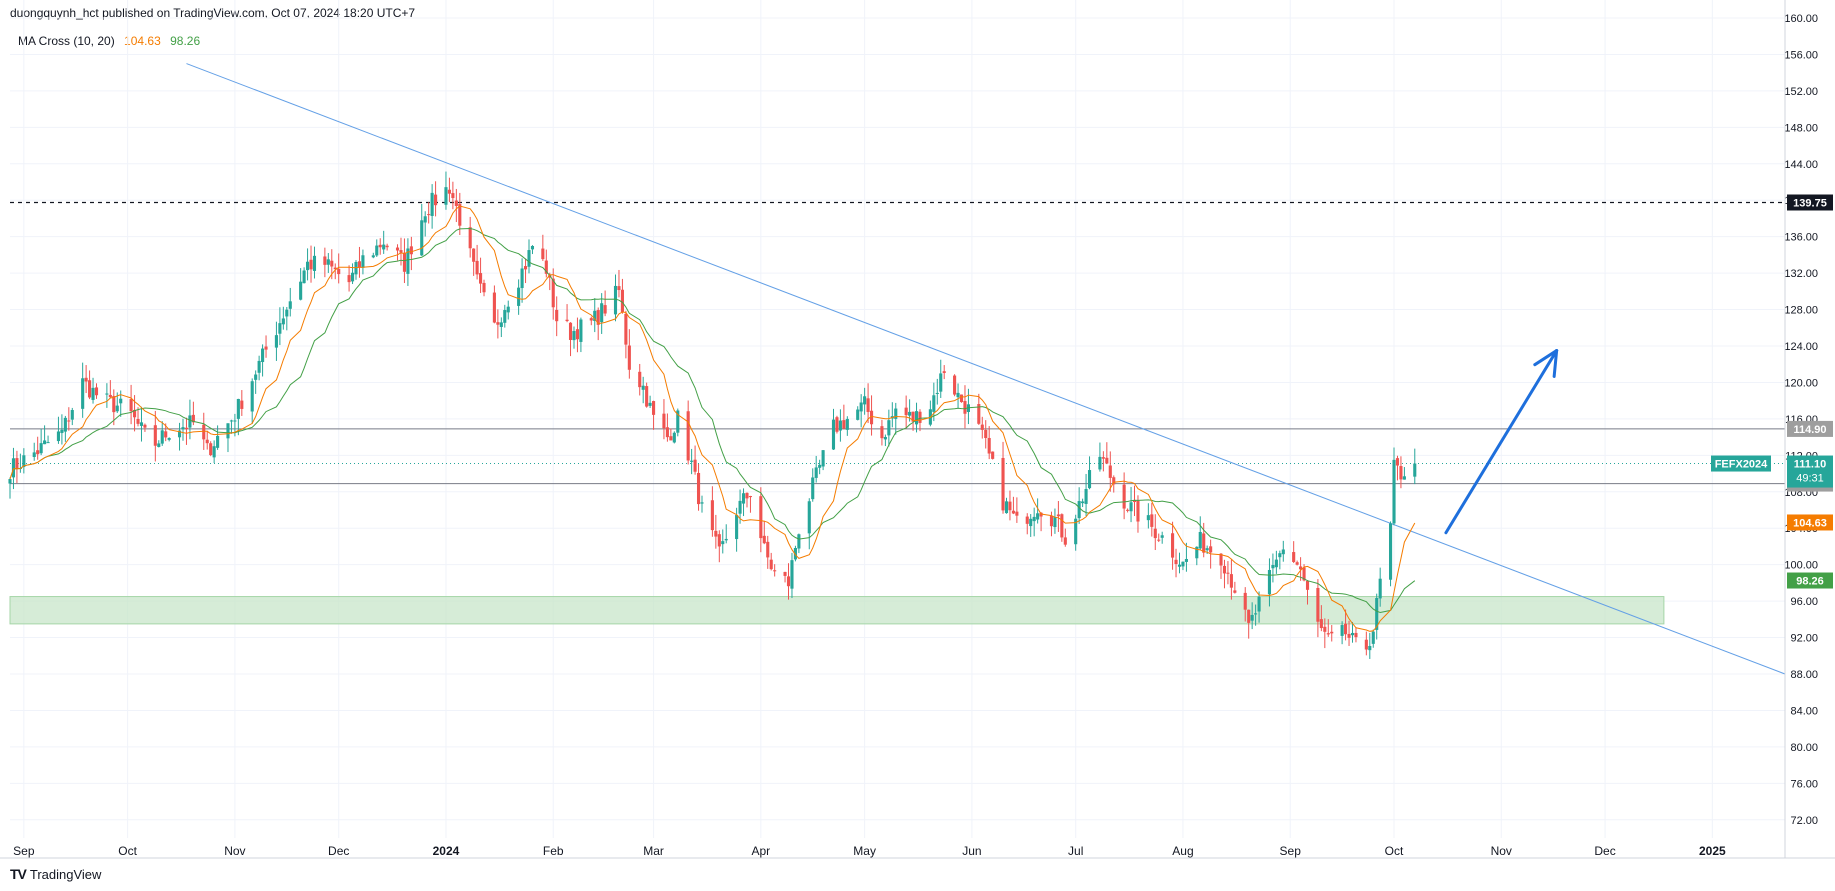 The height and width of the screenshot is (891, 1835). What do you see at coordinates (1801, 383) in the screenshot?
I see `y-tick-label: 120.00` at bounding box center [1801, 383].